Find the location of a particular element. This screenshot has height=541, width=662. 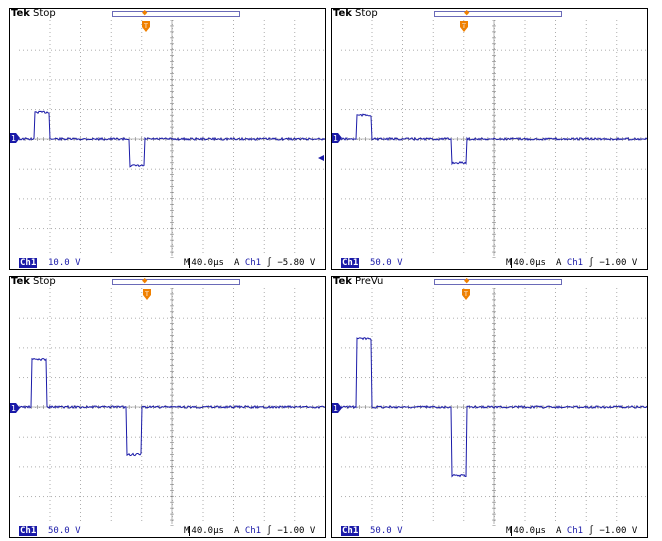

volts-per-div: 10.0 V is located at coordinates (64, 263).